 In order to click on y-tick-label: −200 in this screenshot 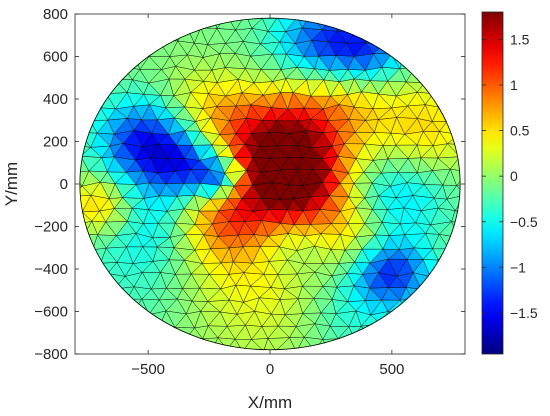, I will do `click(51, 227)`.